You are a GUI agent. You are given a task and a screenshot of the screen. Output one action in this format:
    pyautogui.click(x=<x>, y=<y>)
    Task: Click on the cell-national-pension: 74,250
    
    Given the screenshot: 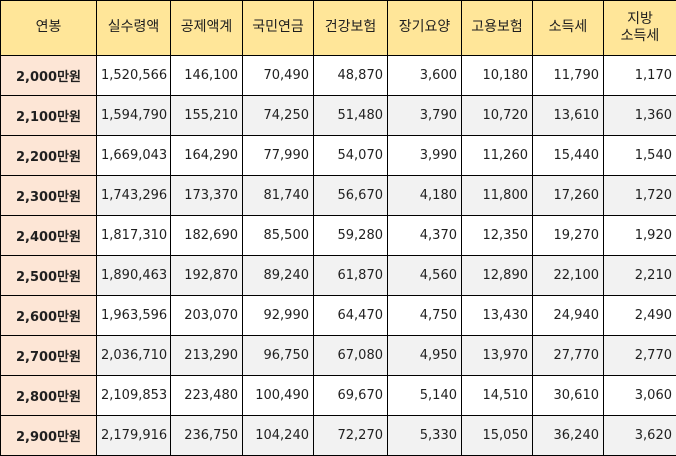 What is the action you would take?
    pyautogui.click(x=278, y=116)
    